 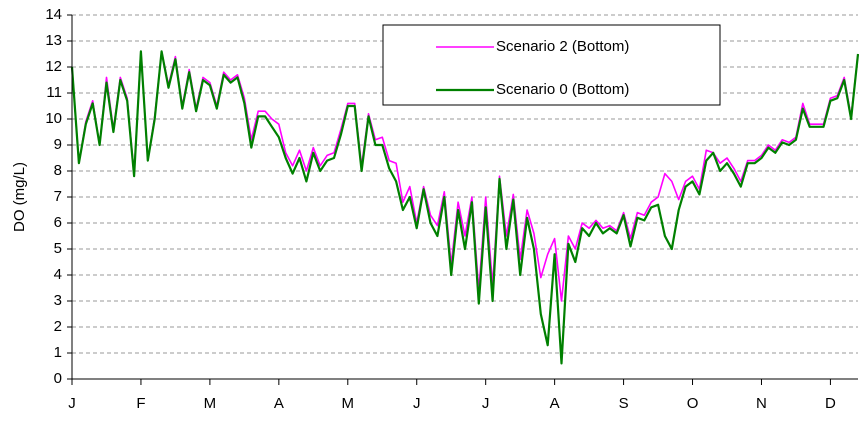 What do you see at coordinates (58, 378) in the screenshot?
I see `y-tick-label: 0` at bounding box center [58, 378].